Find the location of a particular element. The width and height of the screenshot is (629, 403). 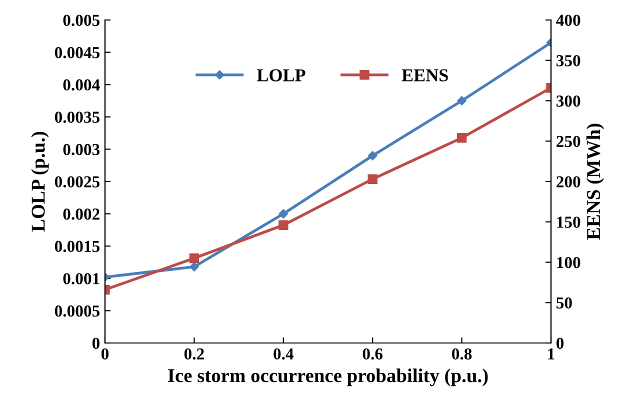

y2-tick-label: 50 is located at coordinates (564, 303).